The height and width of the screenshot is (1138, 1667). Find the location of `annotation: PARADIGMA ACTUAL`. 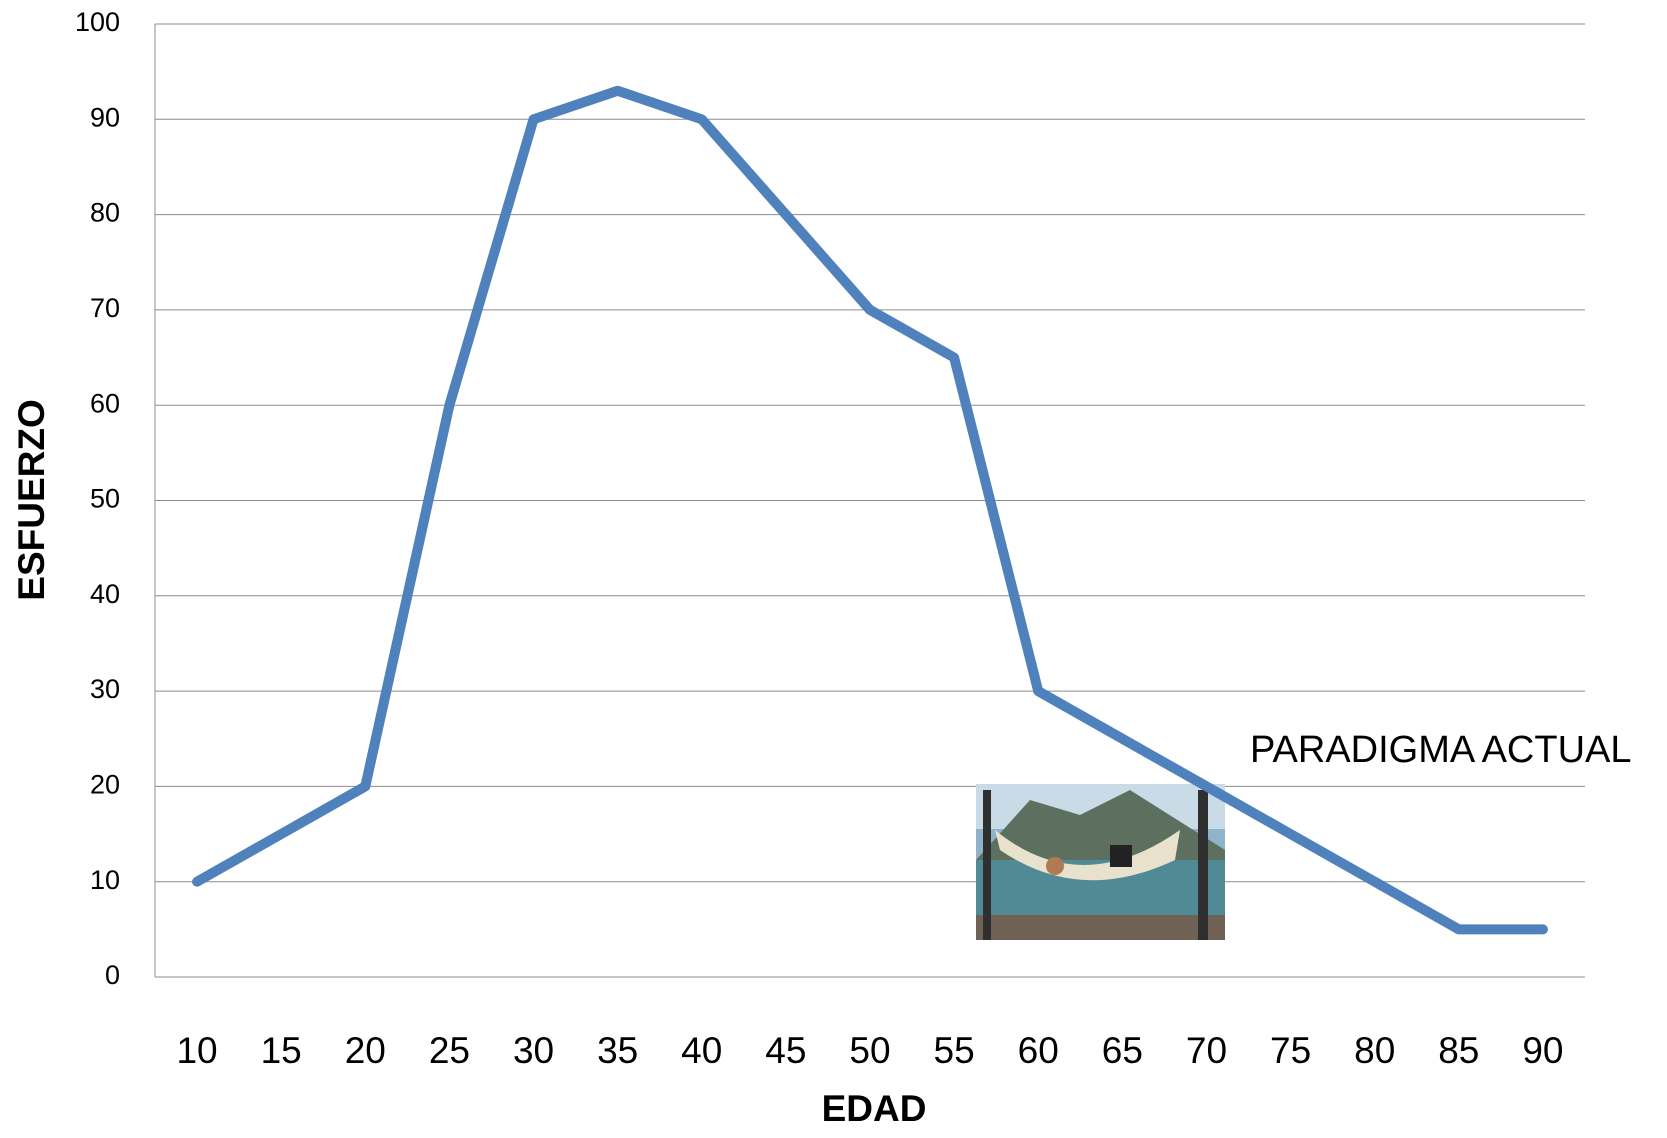

annotation: PARADIGMA ACTUAL is located at coordinates (1441, 750).